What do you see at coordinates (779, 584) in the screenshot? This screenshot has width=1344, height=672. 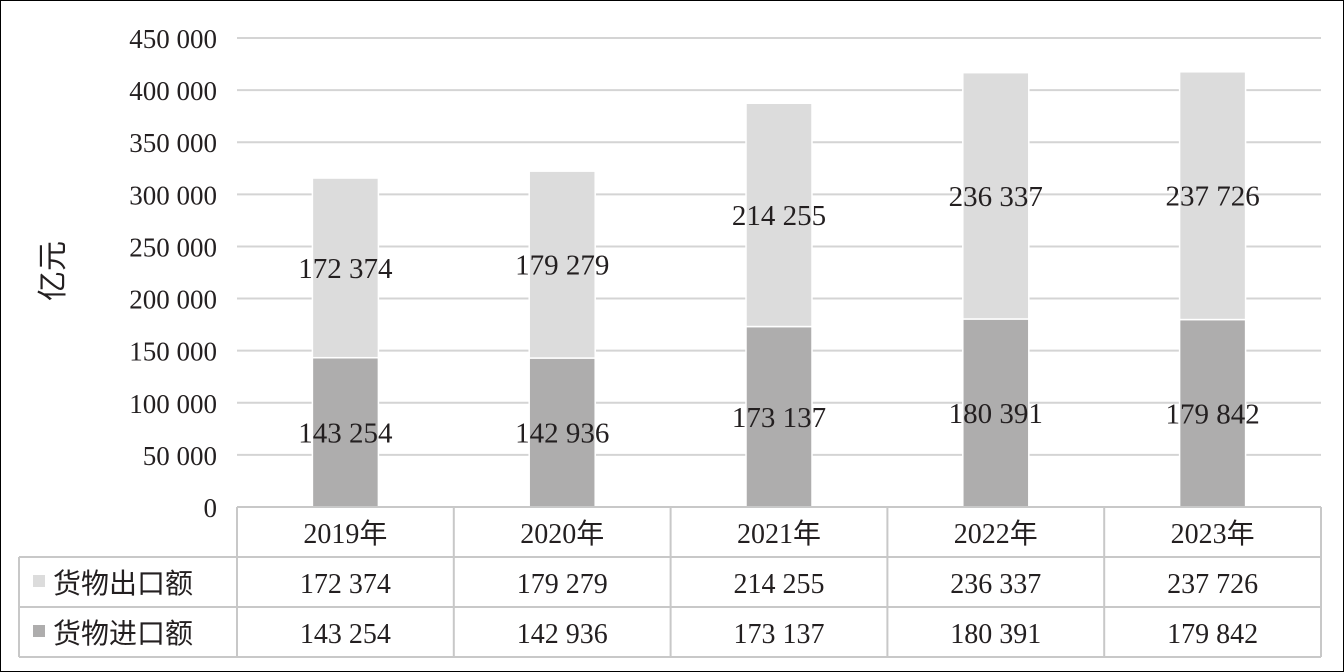 I see `table-cell: 214 255` at bounding box center [779, 584].